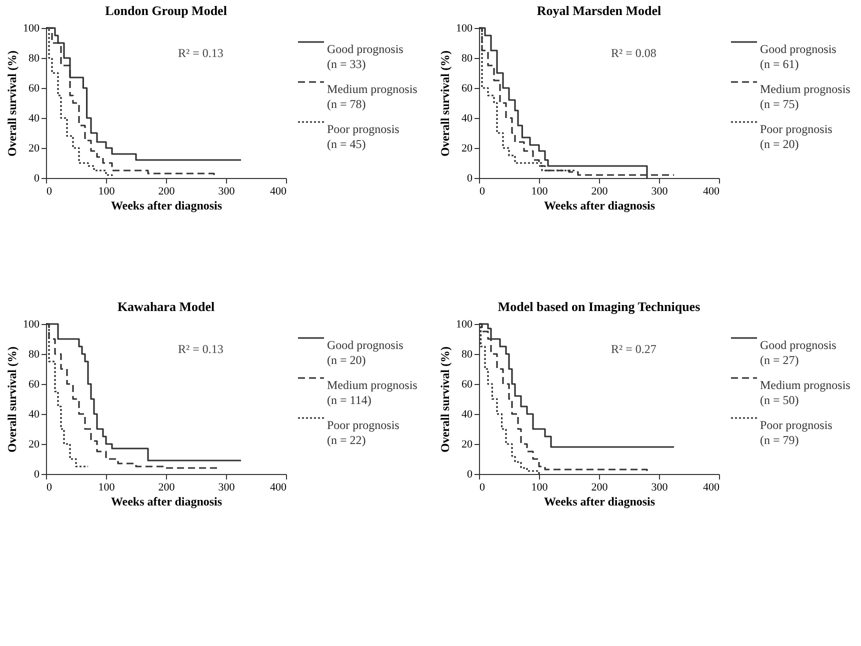 The image size is (861, 646). What do you see at coordinates (365, 352) in the screenshot?
I see `legend-label: Good prognosis (n = 20)` at bounding box center [365, 352].